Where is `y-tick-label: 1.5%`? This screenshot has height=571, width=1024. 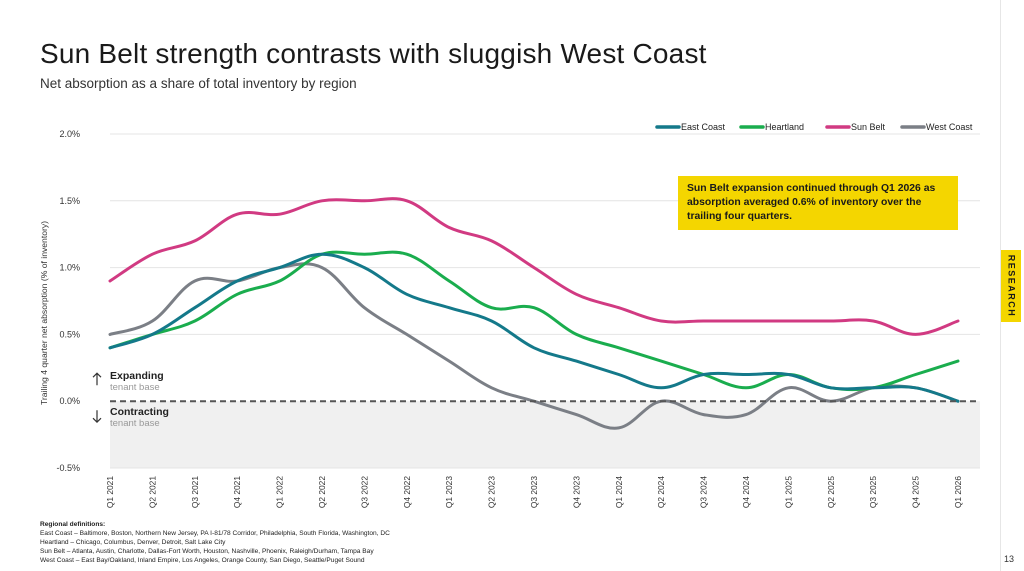 y-tick-label: 1.5% is located at coordinates (69, 201).